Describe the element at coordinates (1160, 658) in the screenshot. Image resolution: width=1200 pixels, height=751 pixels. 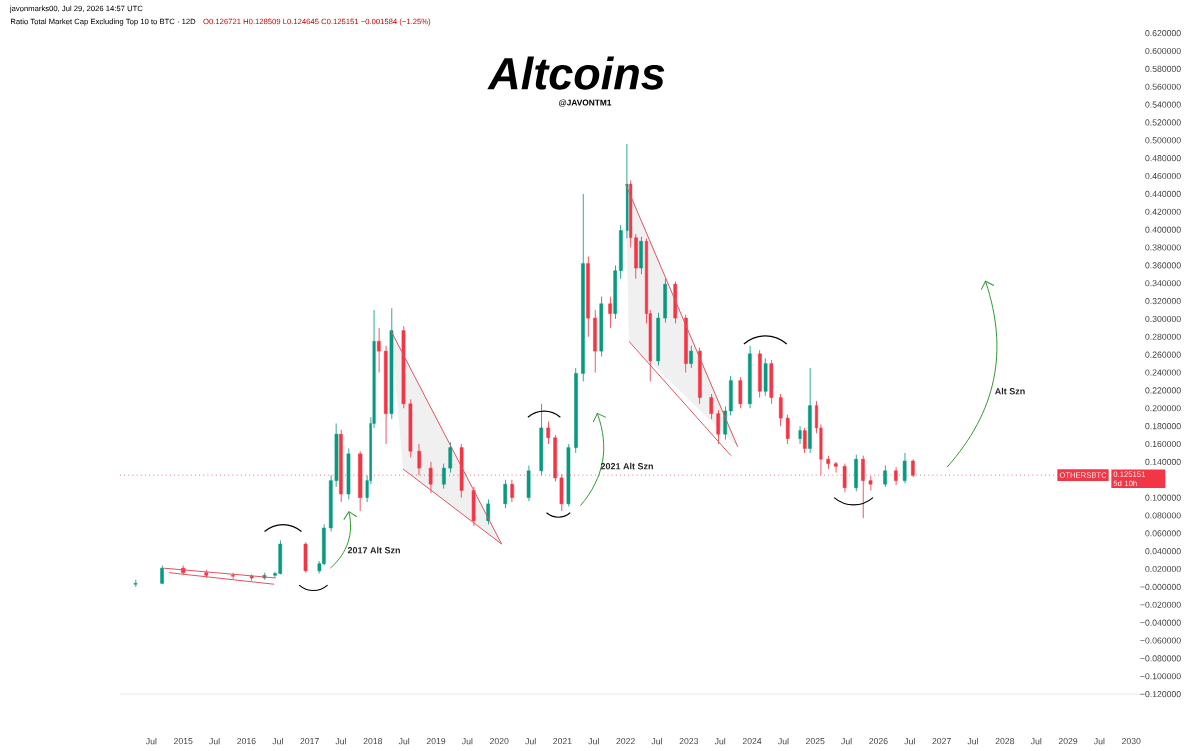
I see `y-tick-label: −0.080000` at that location.